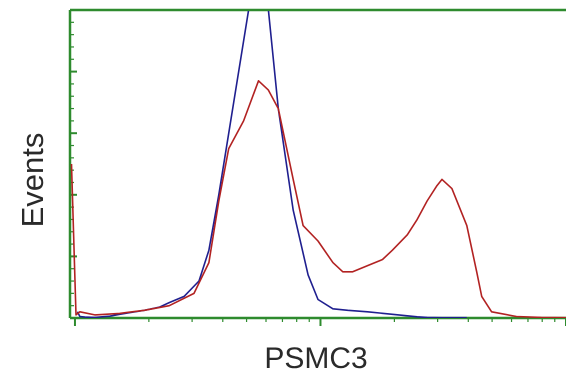  What do you see at coordinates (315, 358) in the screenshot?
I see `x-axis-label: PSMC3` at bounding box center [315, 358].